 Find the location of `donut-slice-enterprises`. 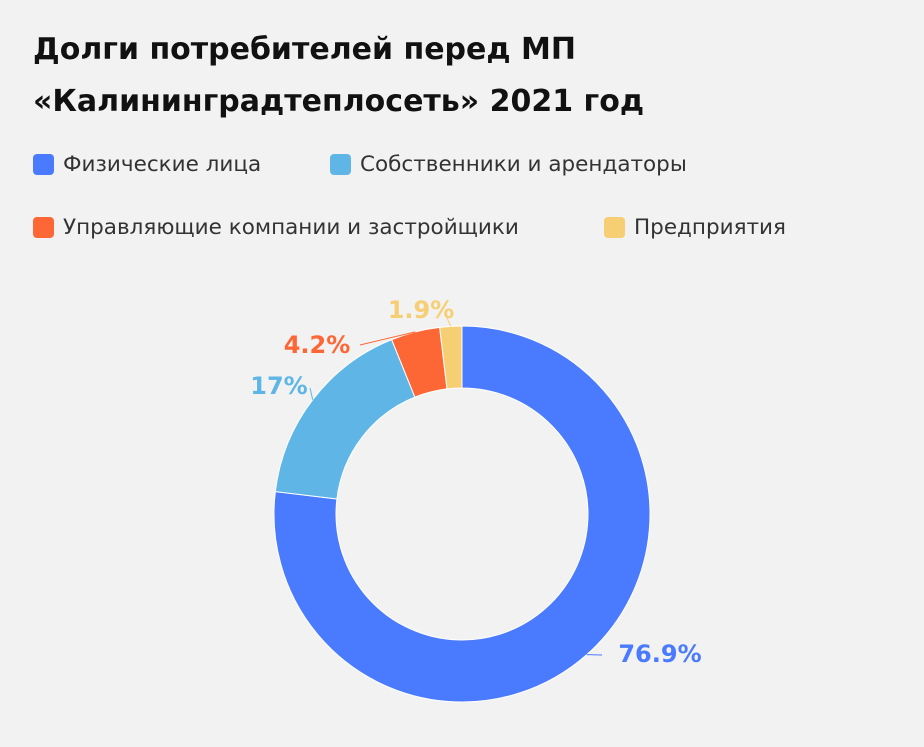

donut-slice-enterprises is located at coordinates (451, 357).